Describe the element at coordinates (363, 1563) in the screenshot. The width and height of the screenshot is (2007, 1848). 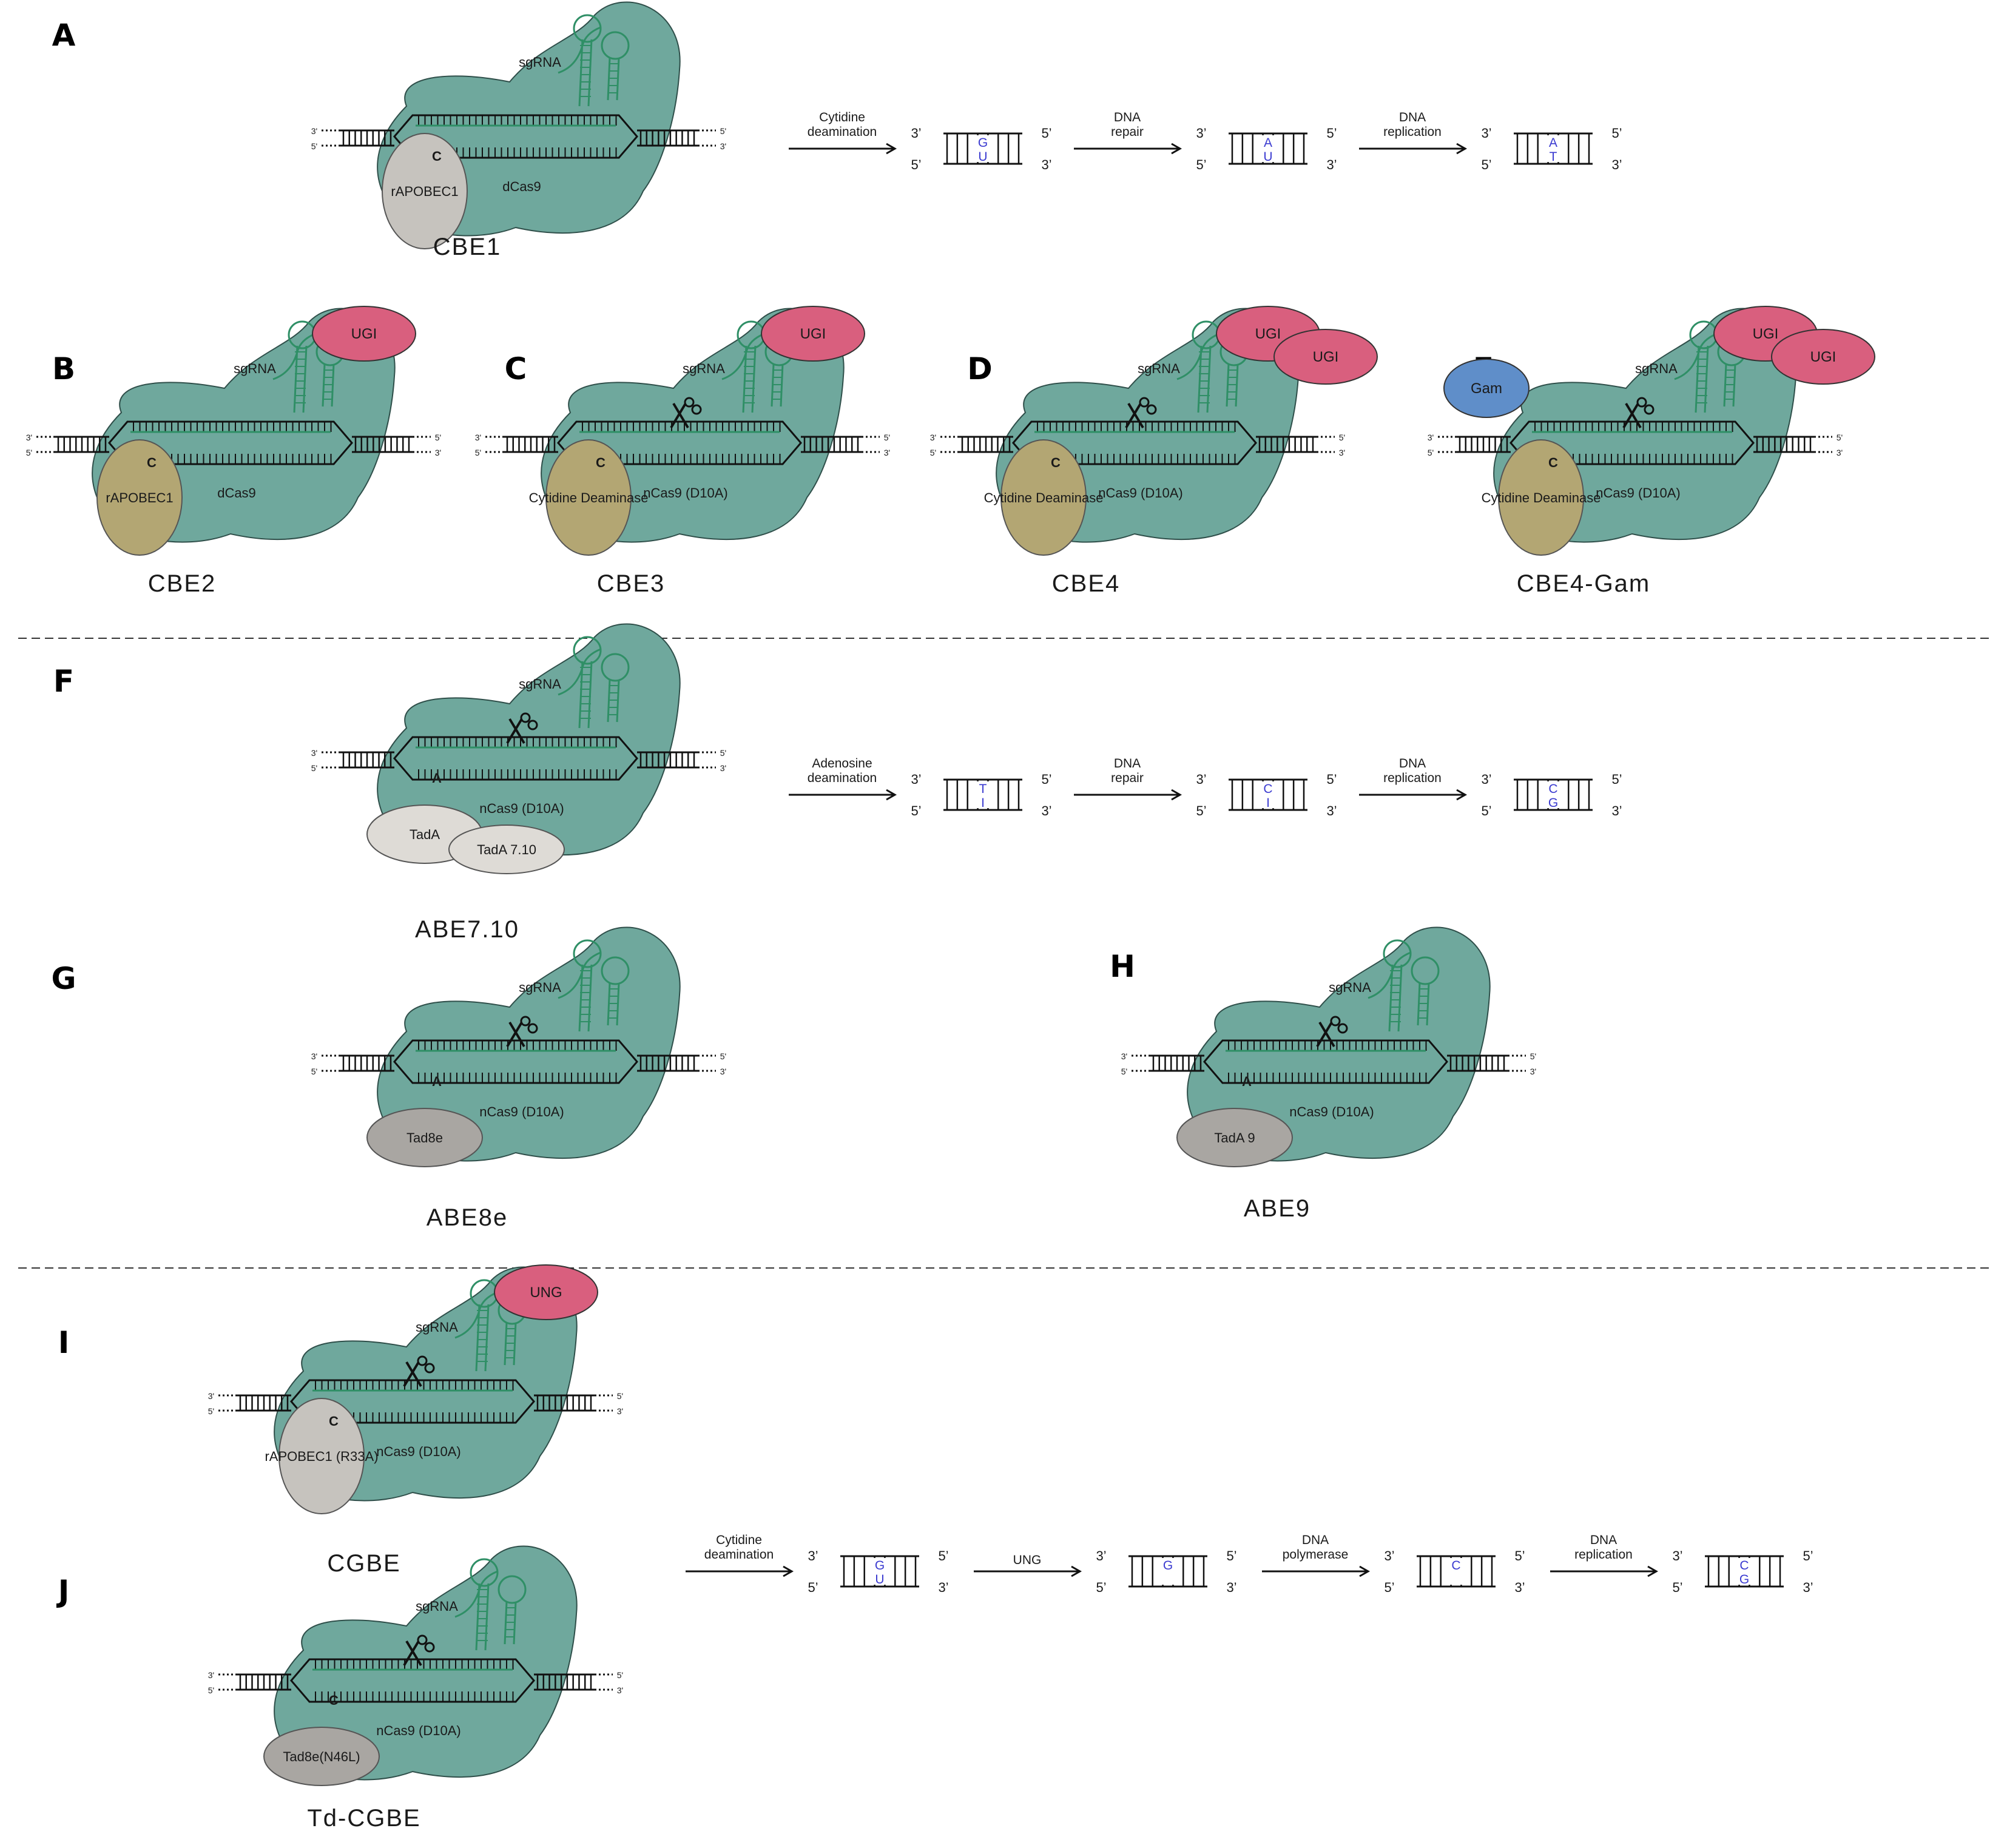
I see `editor-name: CGBE` at that location.